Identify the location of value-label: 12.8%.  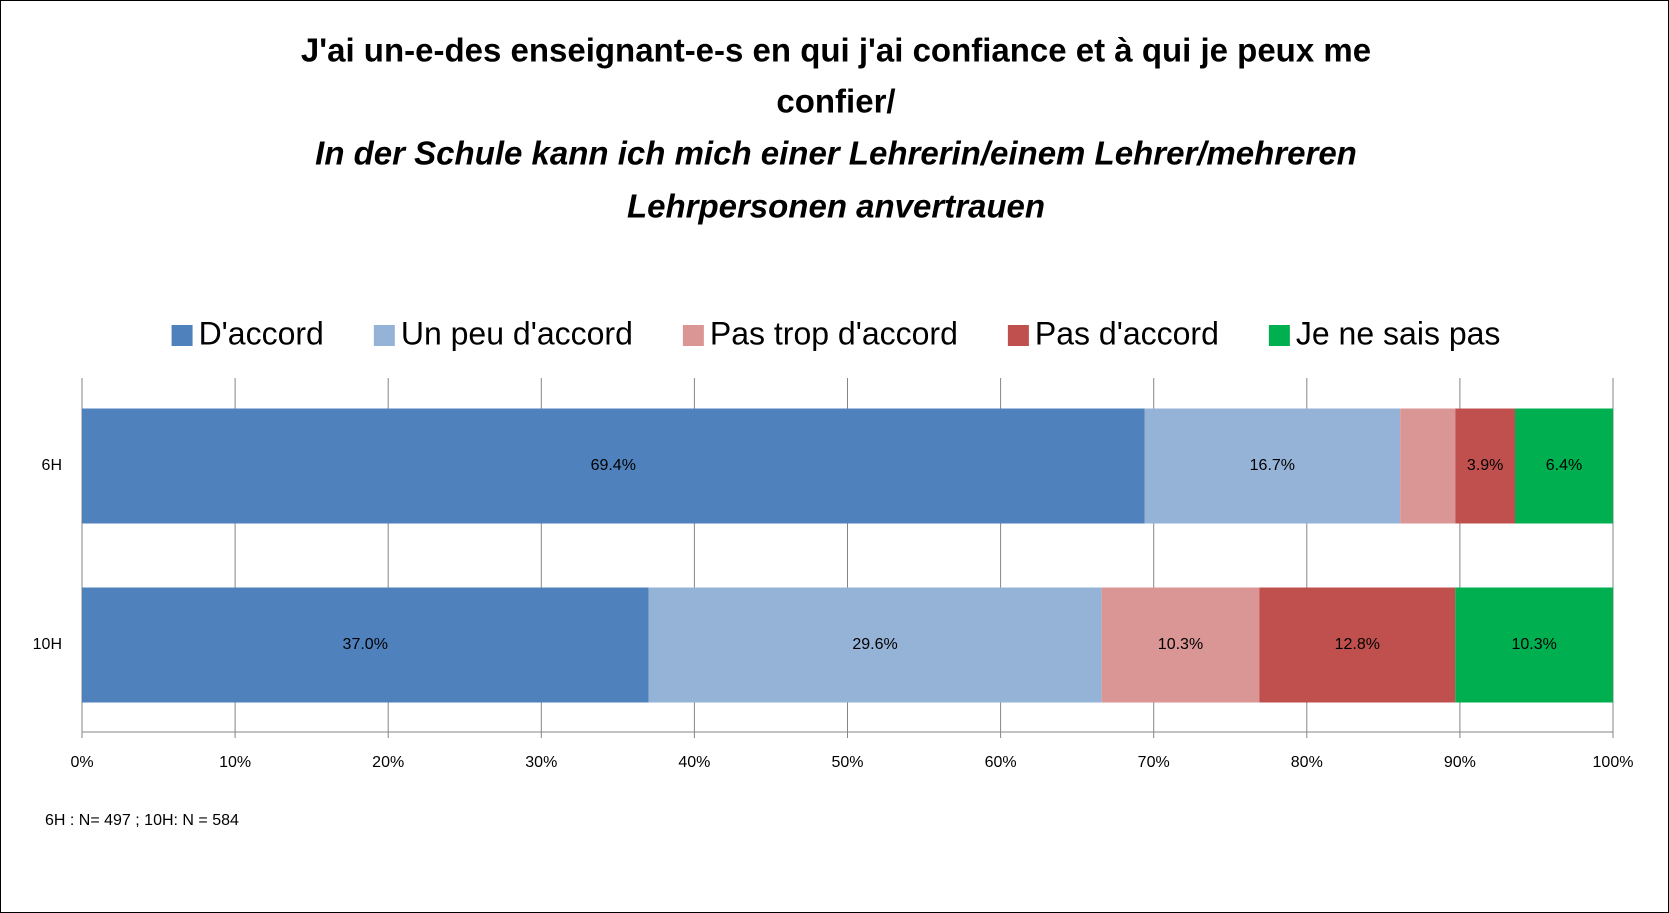
(1357, 644).